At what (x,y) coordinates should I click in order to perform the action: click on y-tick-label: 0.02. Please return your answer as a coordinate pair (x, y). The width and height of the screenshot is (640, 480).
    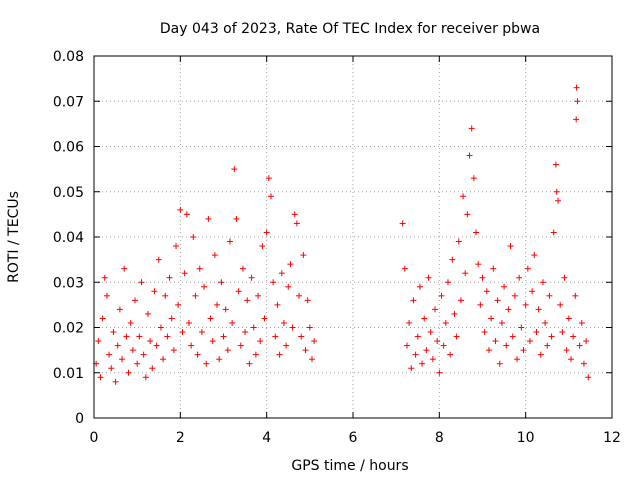
    Looking at the image, I should click on (68, 329).